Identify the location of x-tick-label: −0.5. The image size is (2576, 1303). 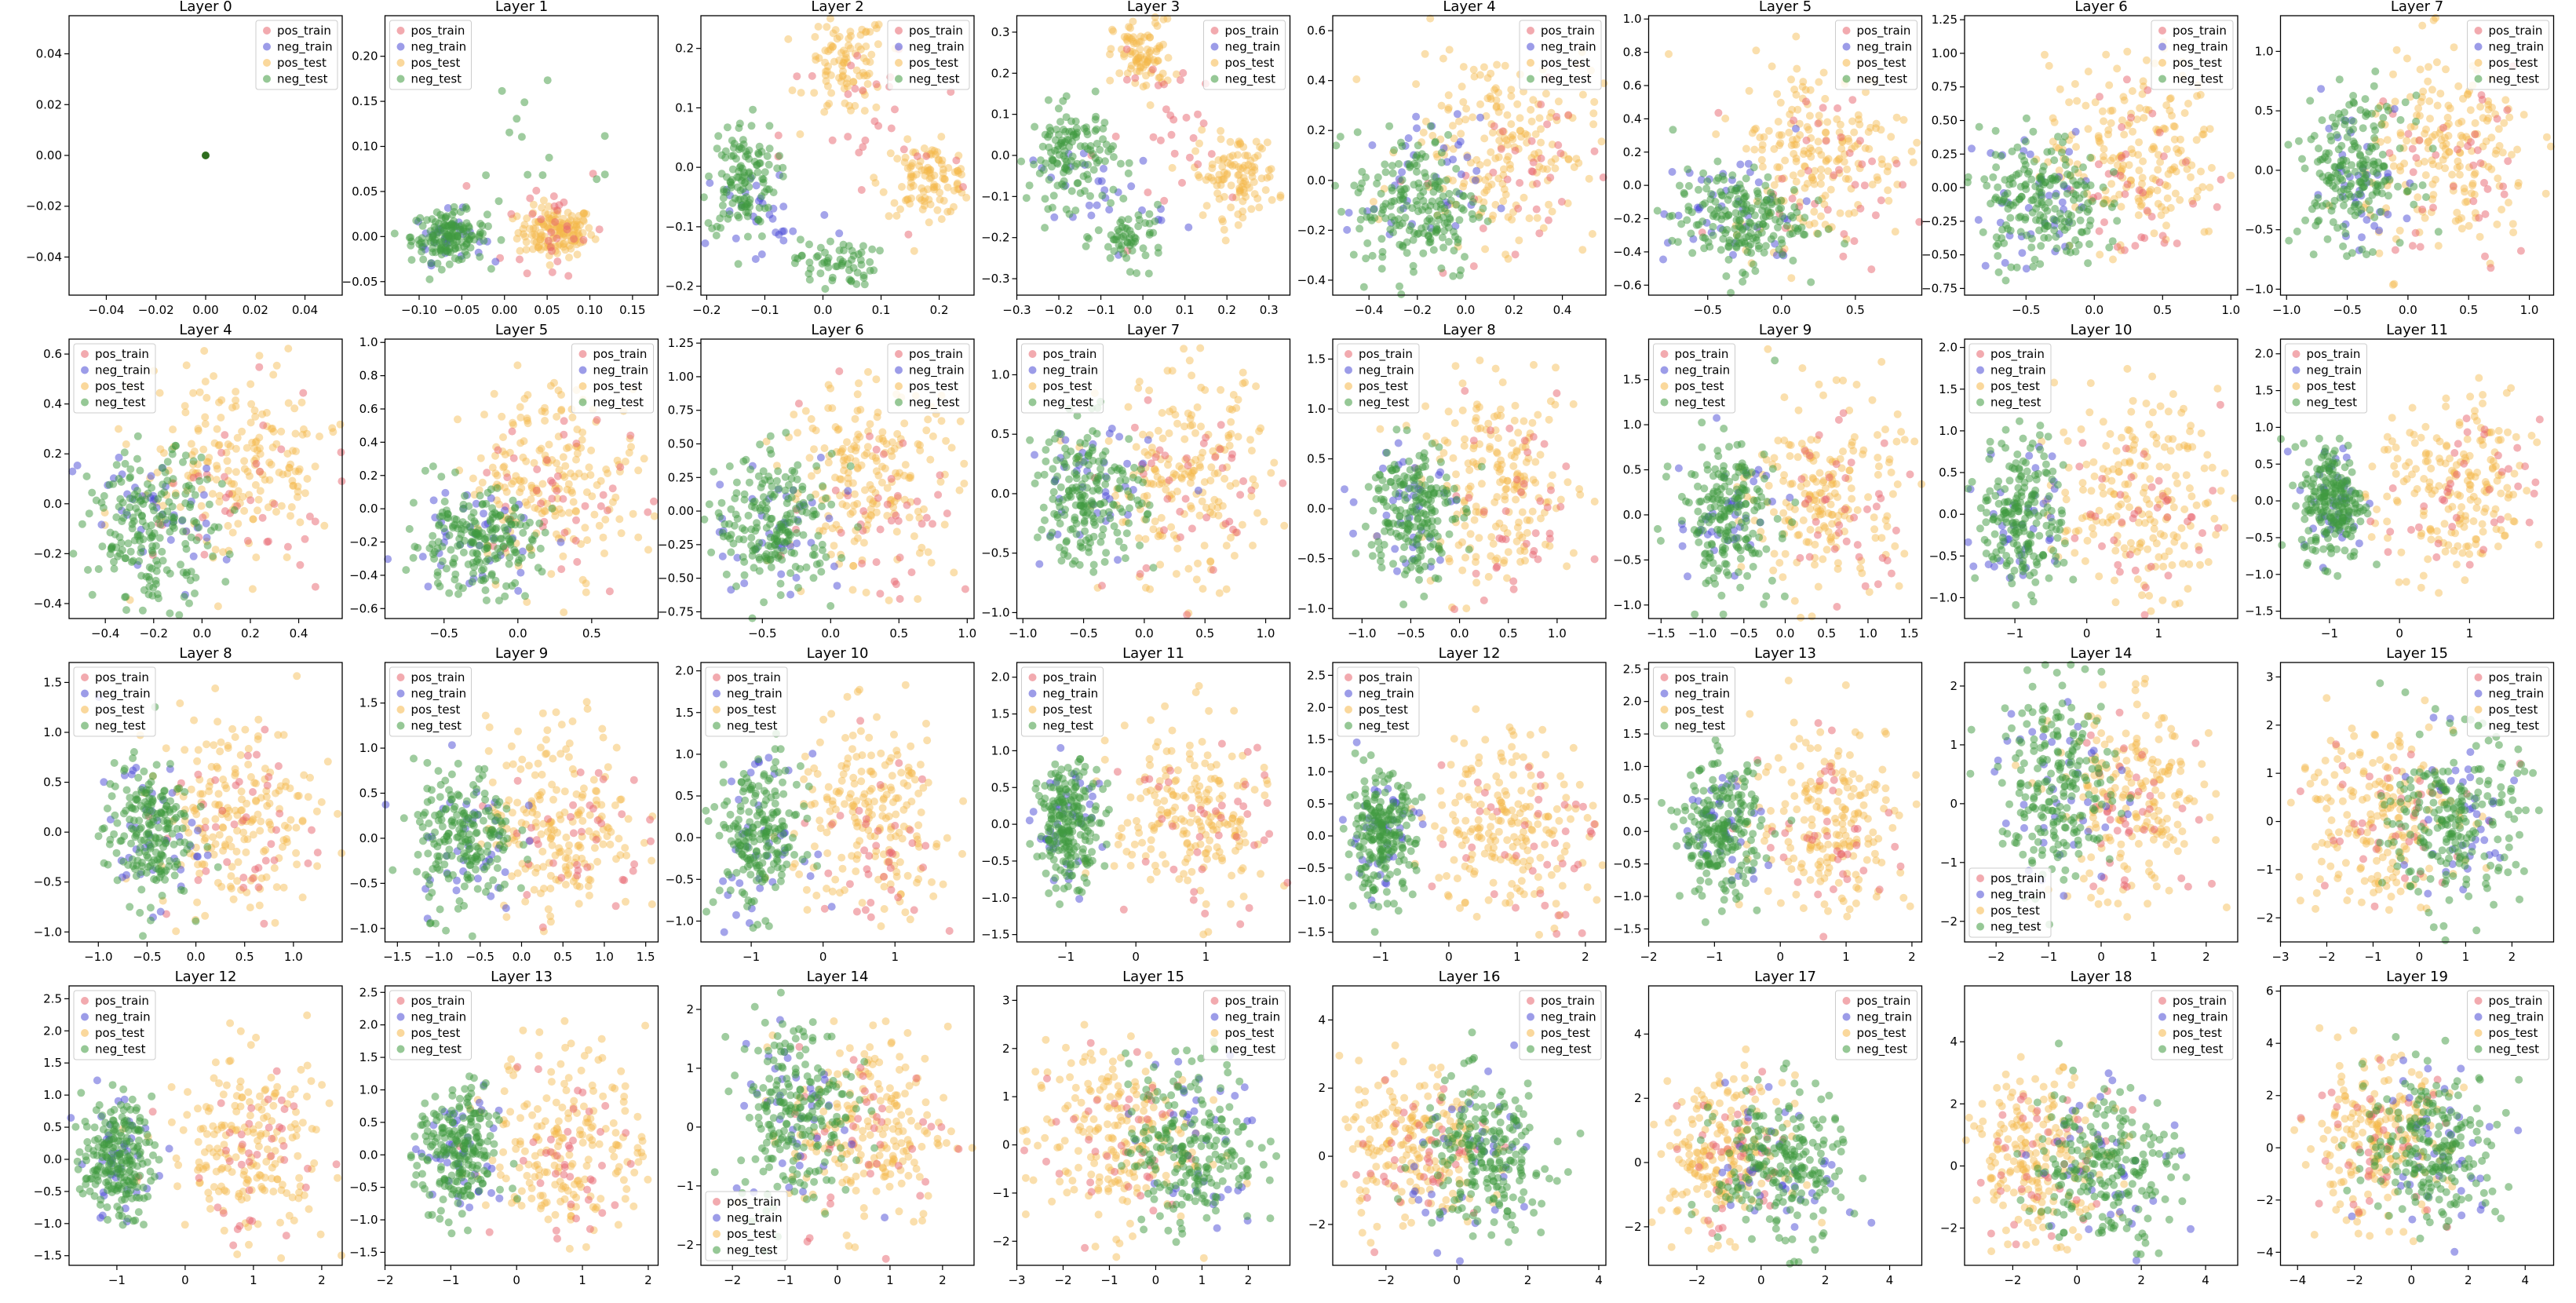
(762, 633).